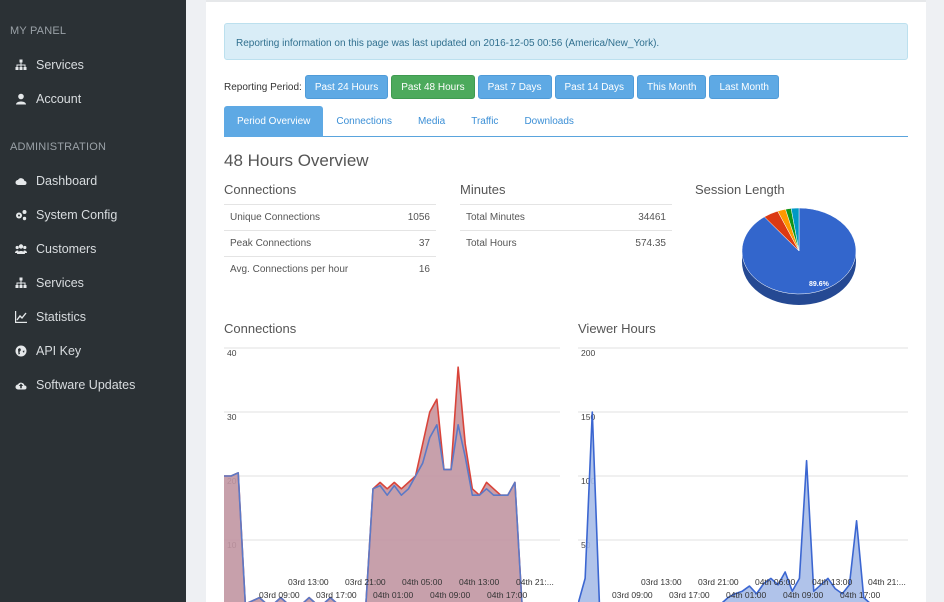  Describe the element at coordinates (566, 217) in the screenshot. I see `table-row: Total Minutes 34461` at that location.